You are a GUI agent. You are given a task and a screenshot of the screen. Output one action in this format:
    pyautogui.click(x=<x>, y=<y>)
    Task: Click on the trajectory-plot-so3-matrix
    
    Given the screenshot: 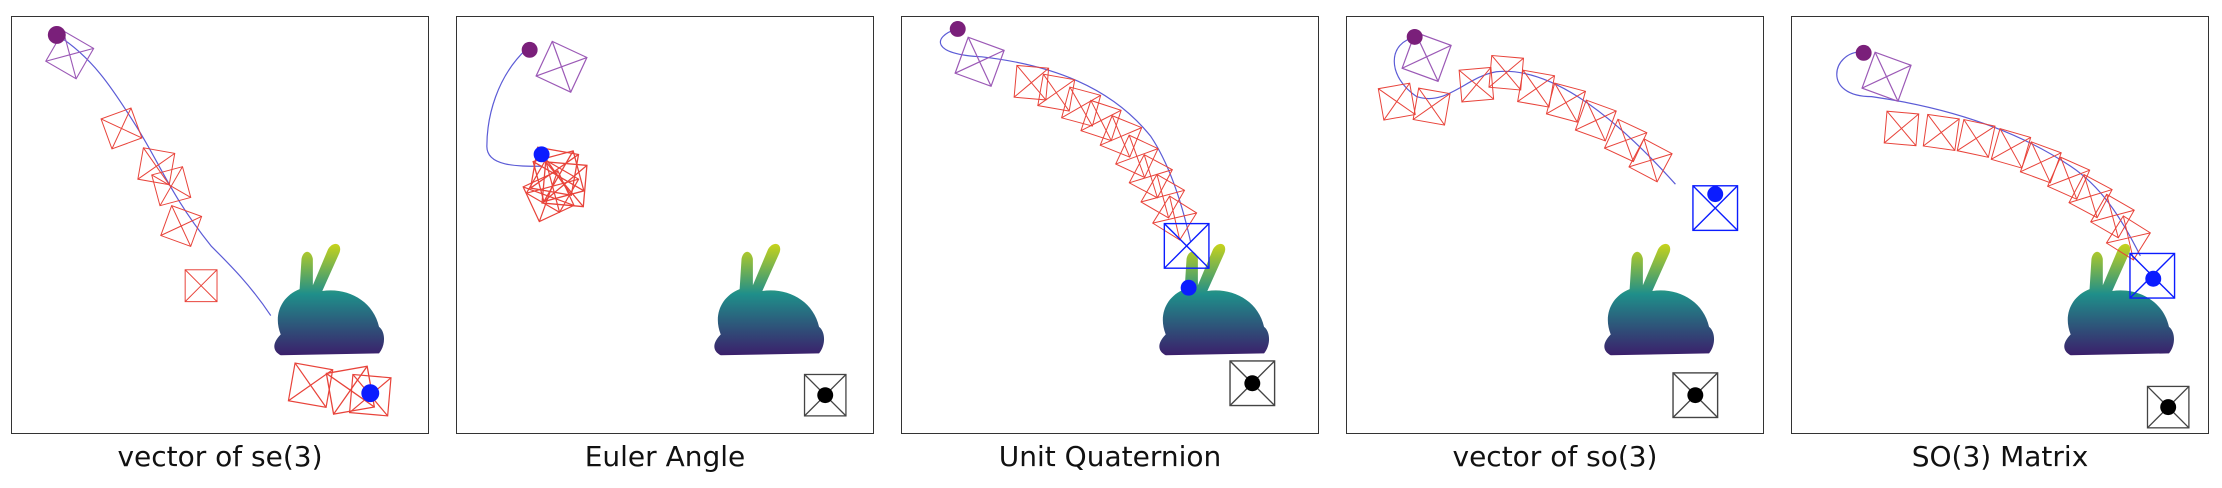 What is the action you would take?
    pyautogui.click(x=2013, y=236)
    